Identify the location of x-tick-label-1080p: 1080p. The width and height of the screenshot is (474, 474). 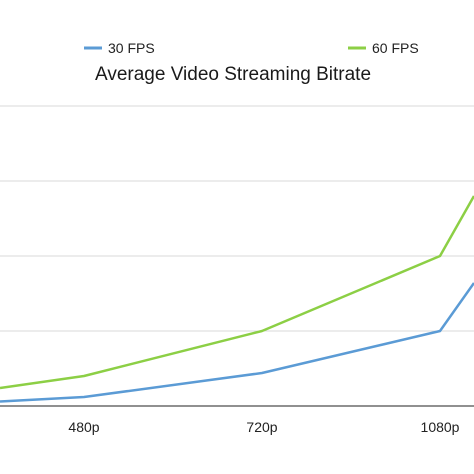
(440, 427).